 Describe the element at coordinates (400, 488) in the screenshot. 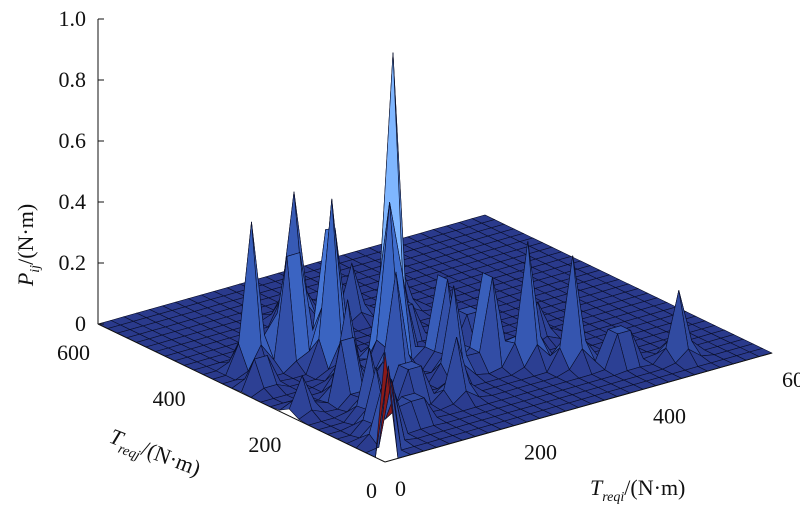

I see `x-tick-label: 0` at that location.